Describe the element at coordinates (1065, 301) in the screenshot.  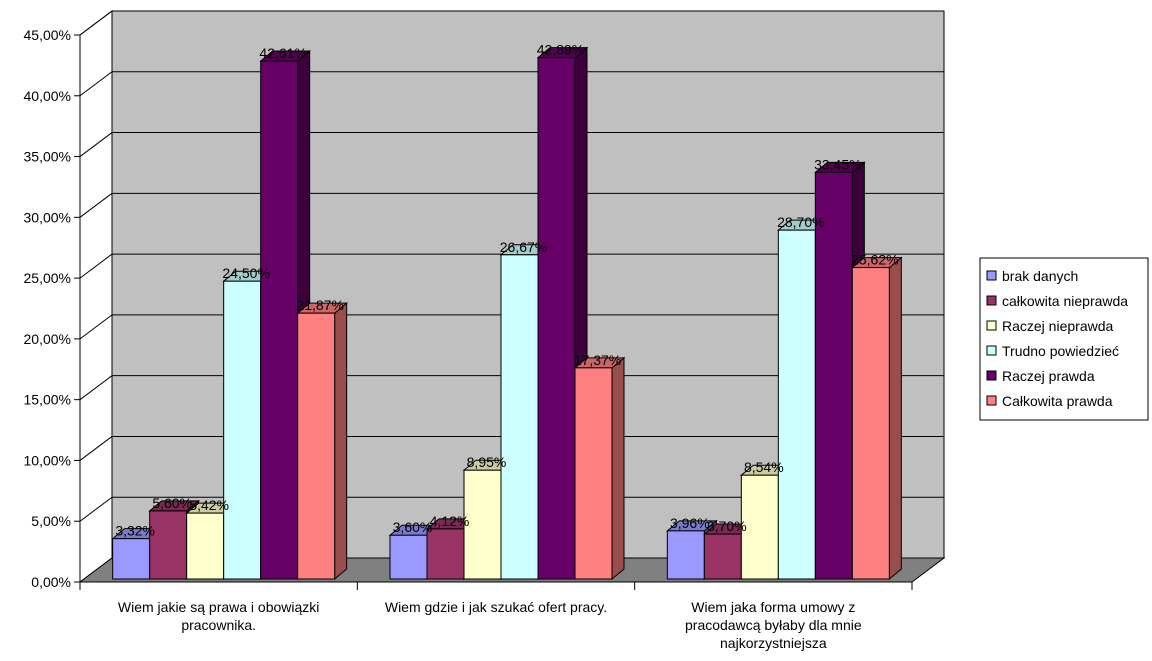
I see `legend-label: całkowita nieprawda` at that location.